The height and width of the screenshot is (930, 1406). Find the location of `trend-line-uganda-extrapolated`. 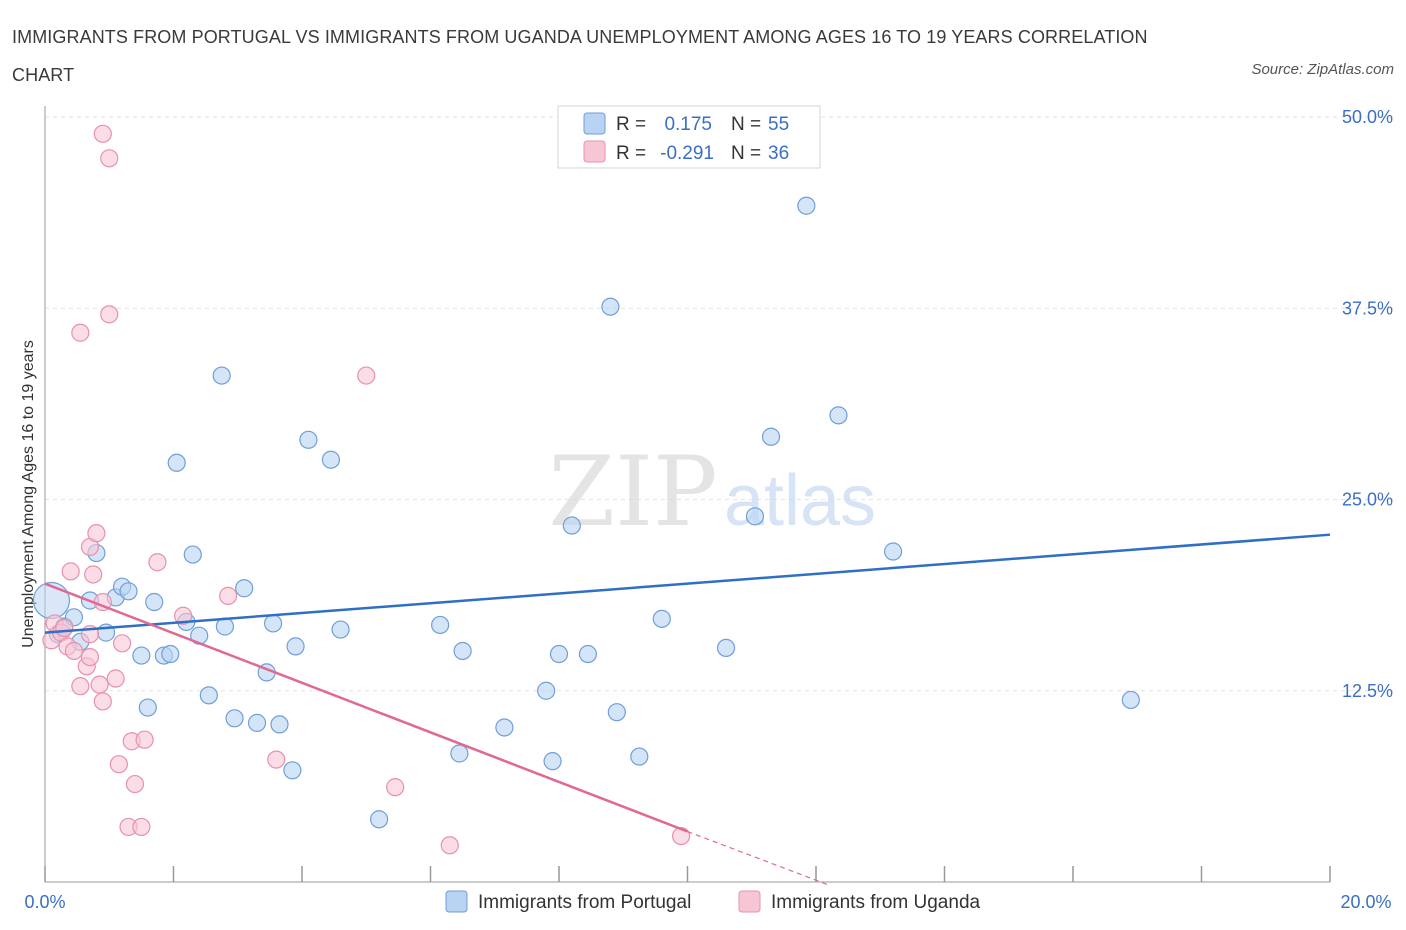

trend-line-uganda-extrapolated is located at coordinates (758, 858).